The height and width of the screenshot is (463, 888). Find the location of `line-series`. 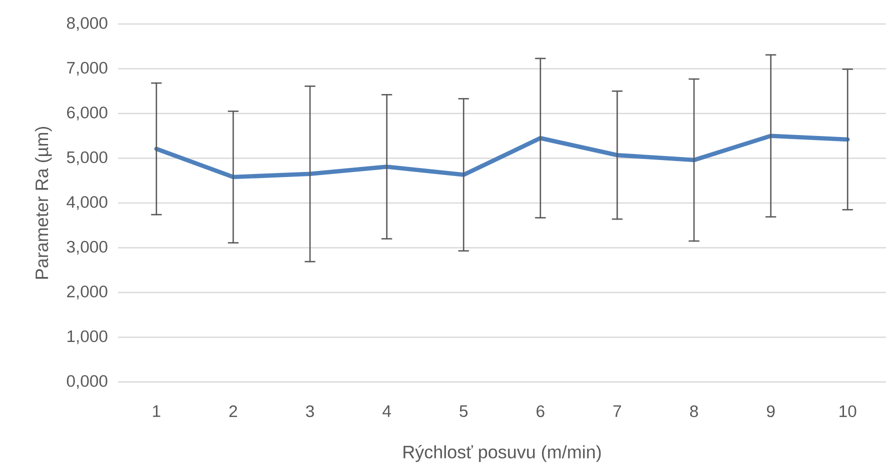

line-series is located at coordinates (502, 157).